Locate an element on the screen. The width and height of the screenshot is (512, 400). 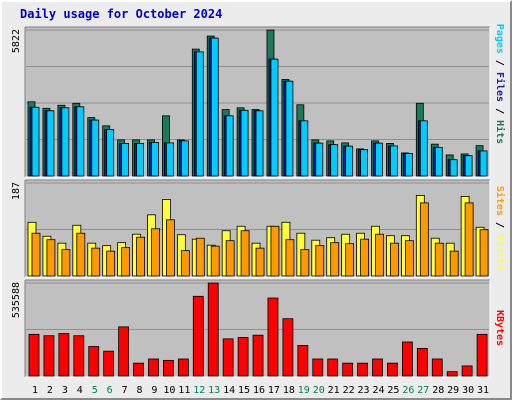
x-tick-label: 15 is located at coordinates (244, 390).